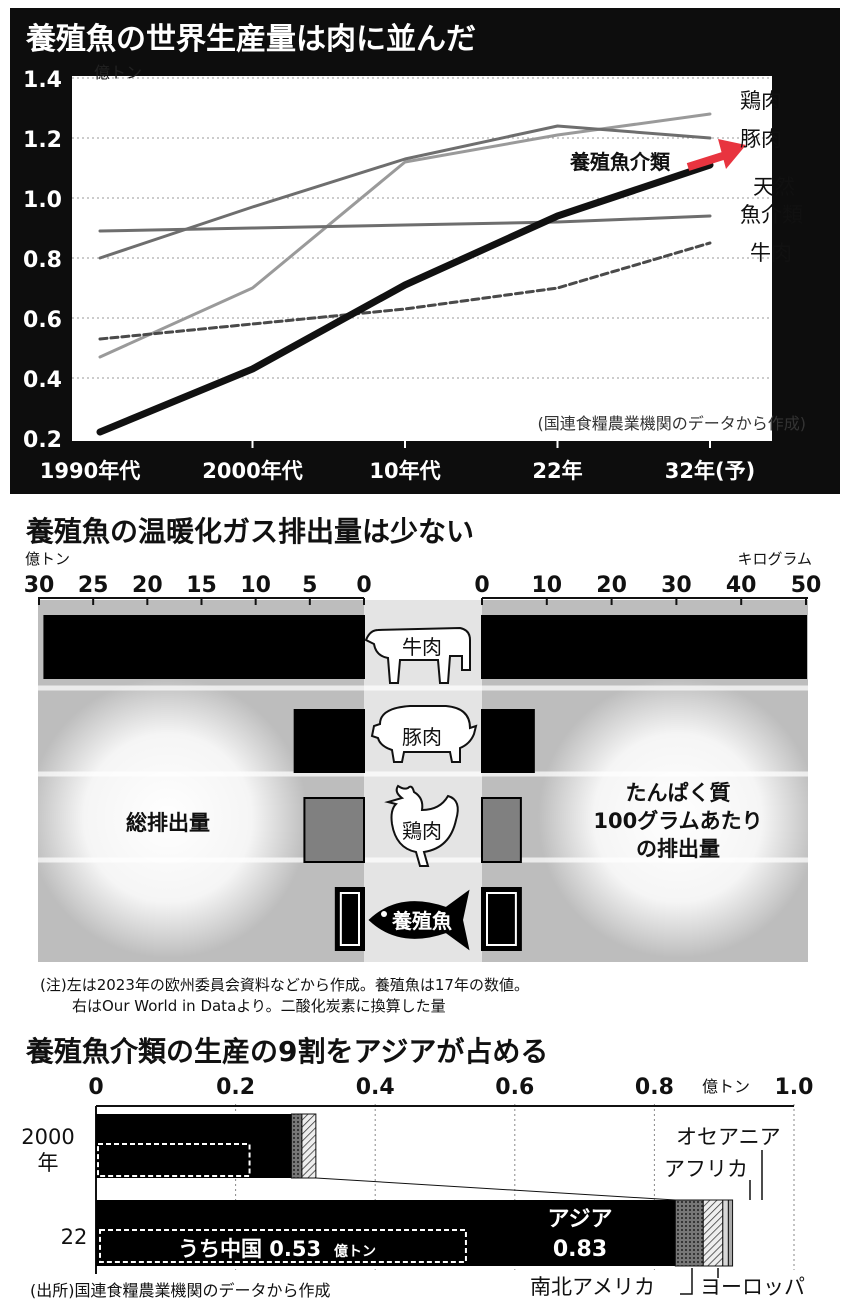 The image size is (843, 1310). Describe the element at coordinates (611, 585) in the screenshot. I see `right-tick-label: 20` at that location.